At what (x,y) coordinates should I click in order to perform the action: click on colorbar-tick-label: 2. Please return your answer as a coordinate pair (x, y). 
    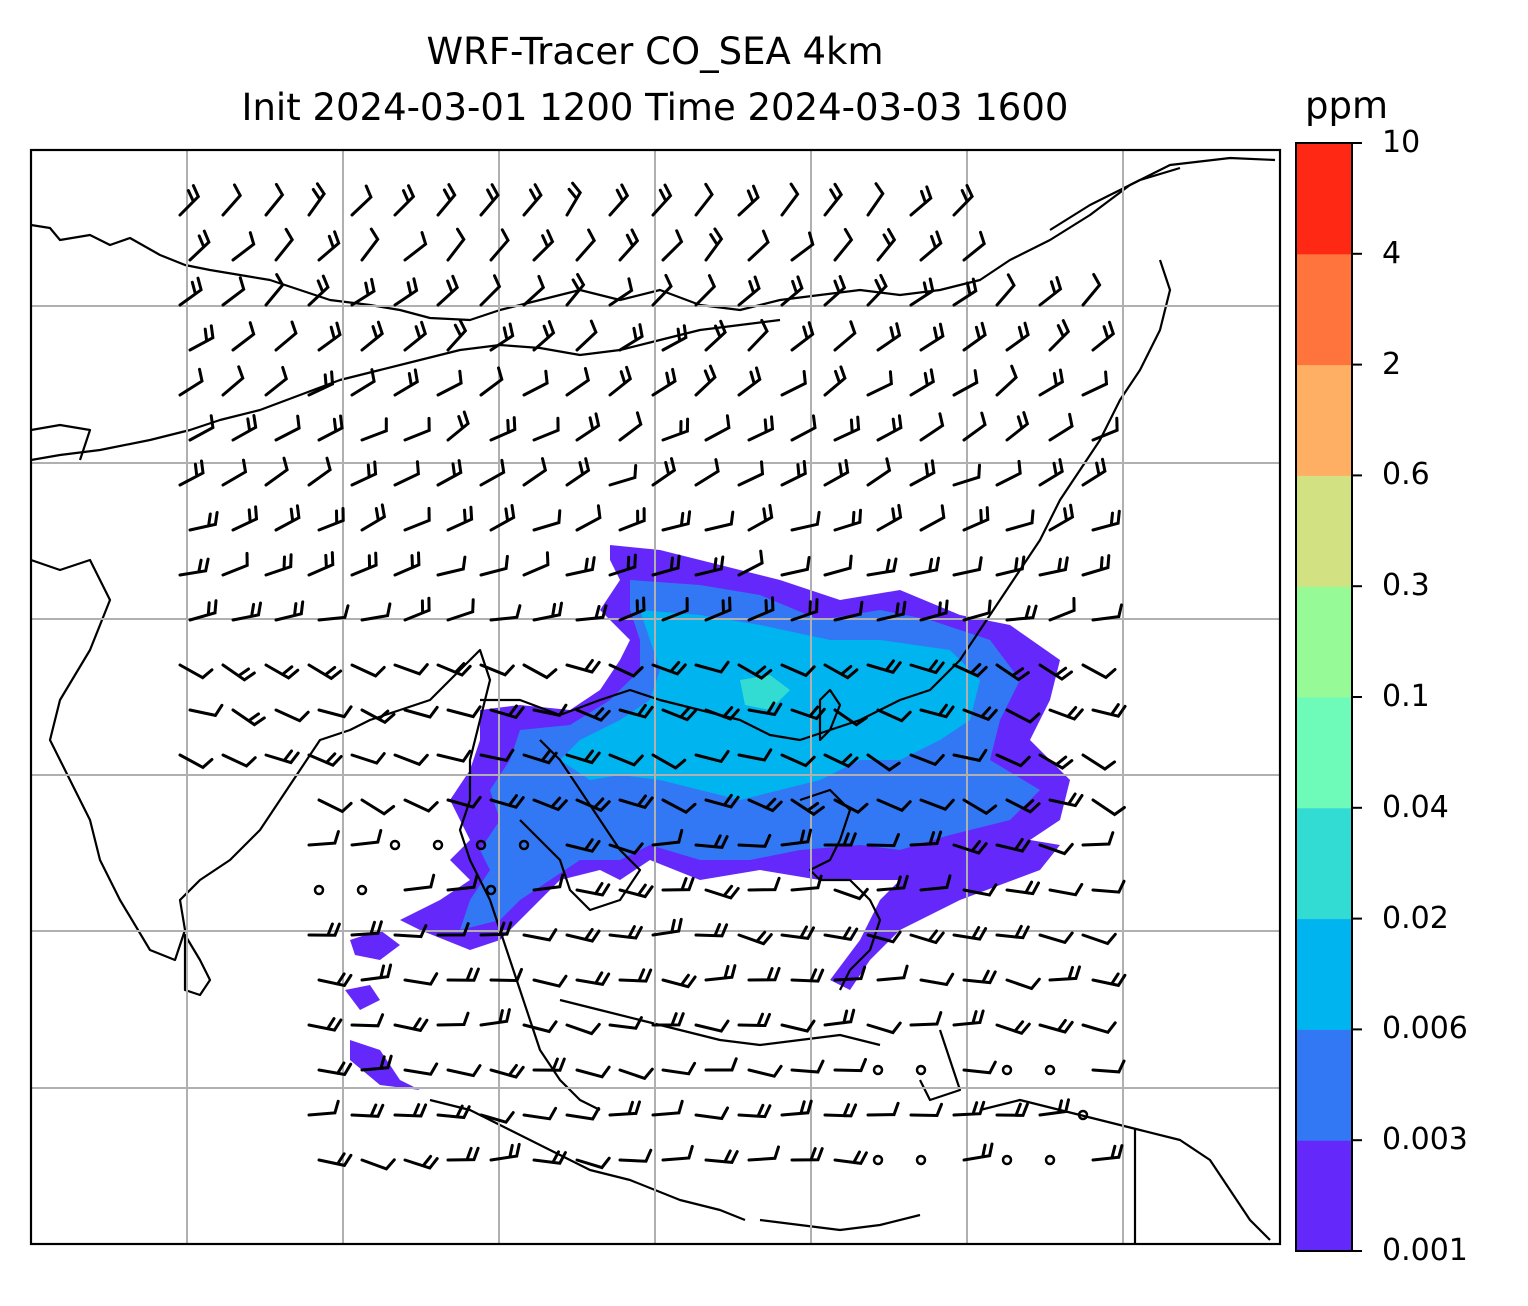
    Looking at the image, I should click on (1392, 364).